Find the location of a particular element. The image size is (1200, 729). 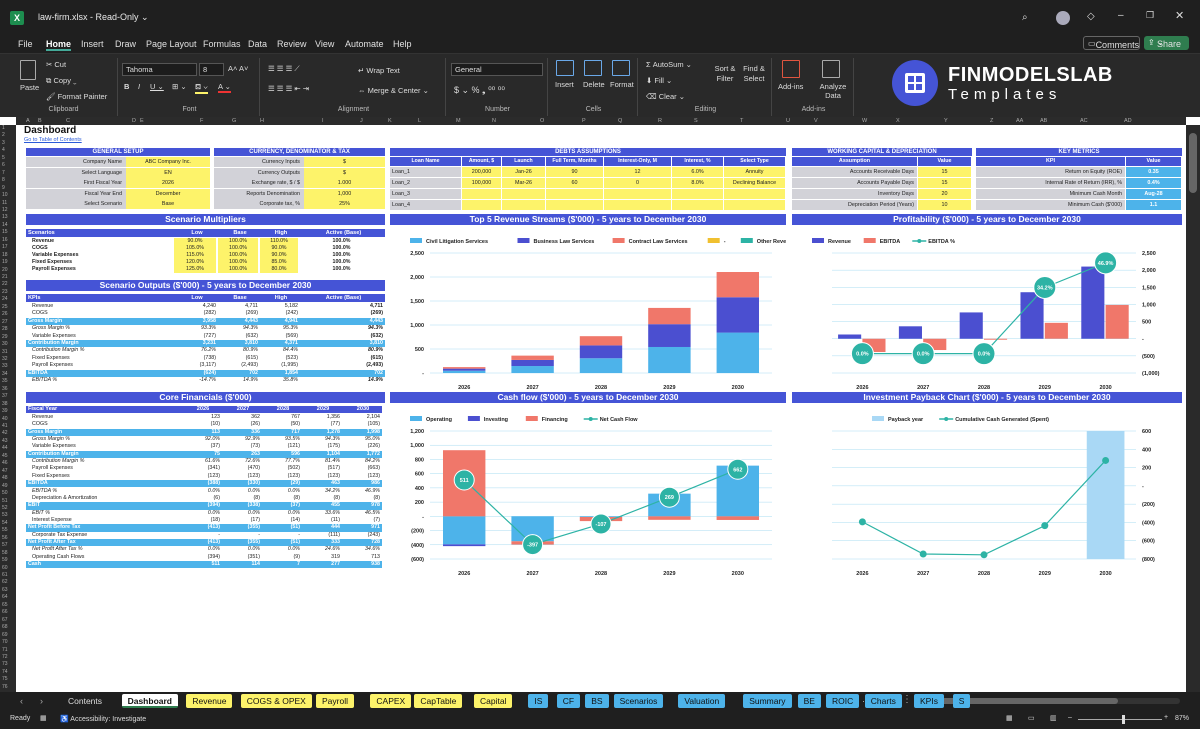

italic-icon: I is located at coordinates (139, 86).